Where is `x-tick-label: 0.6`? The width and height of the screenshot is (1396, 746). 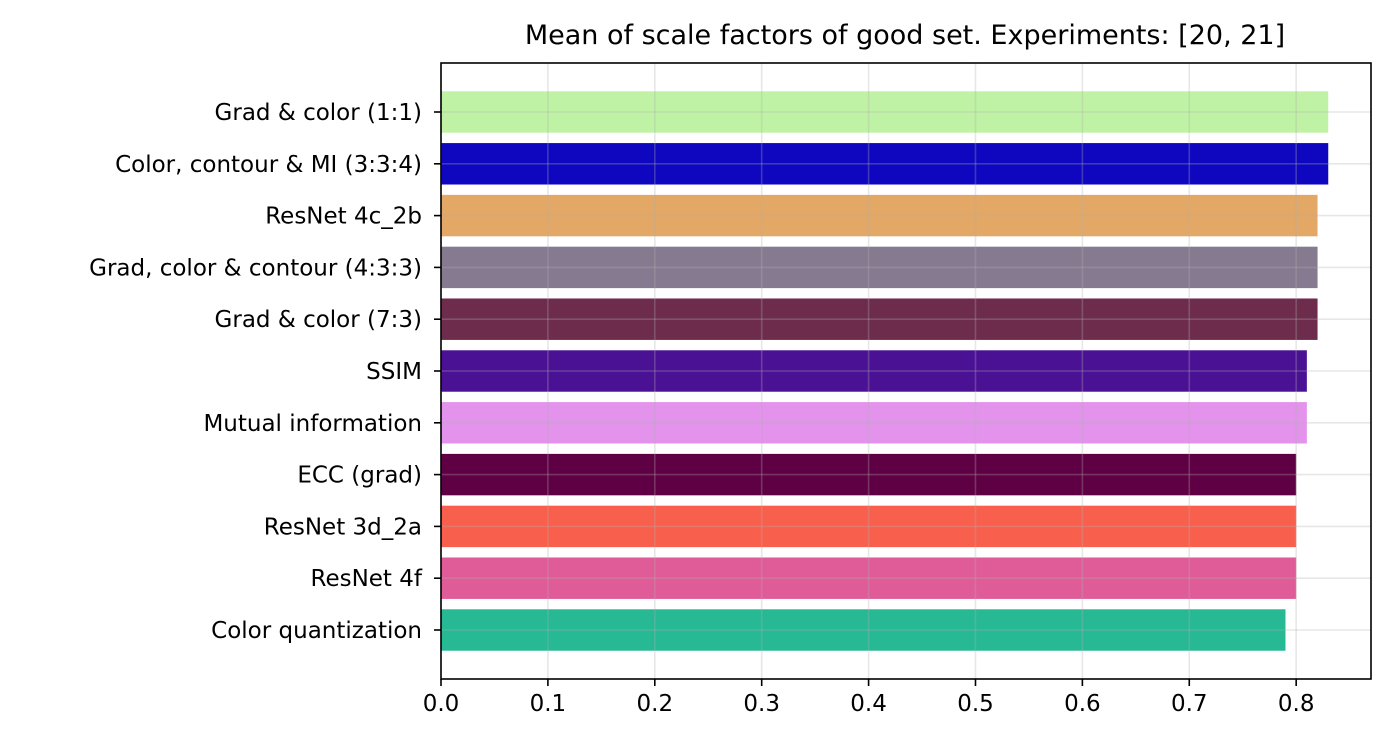 x-tick-label: 0.6 is located at coordinates (1082, 704).